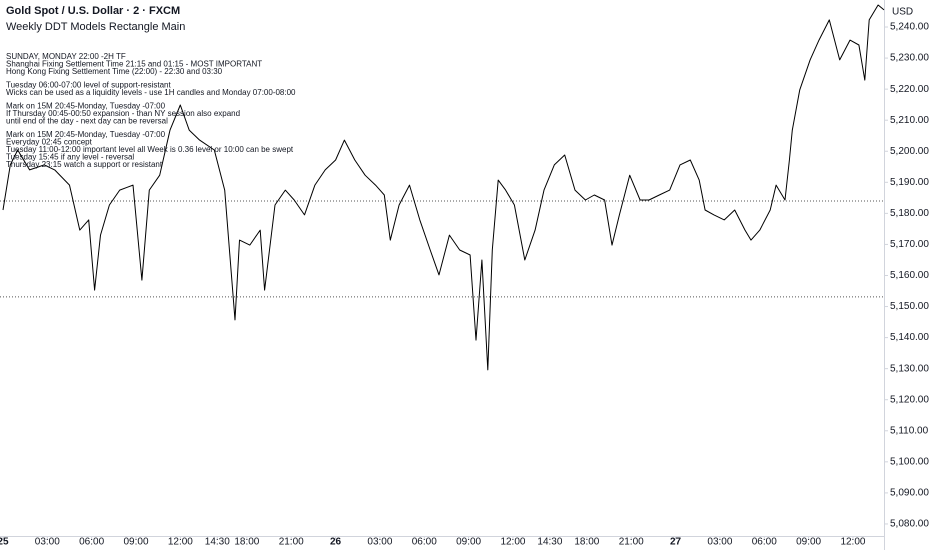  What do you see at coordinates (909, 461) in the screenshot?
I see `y-tick-label: 5,100.00` at bounding box center [909, 461].